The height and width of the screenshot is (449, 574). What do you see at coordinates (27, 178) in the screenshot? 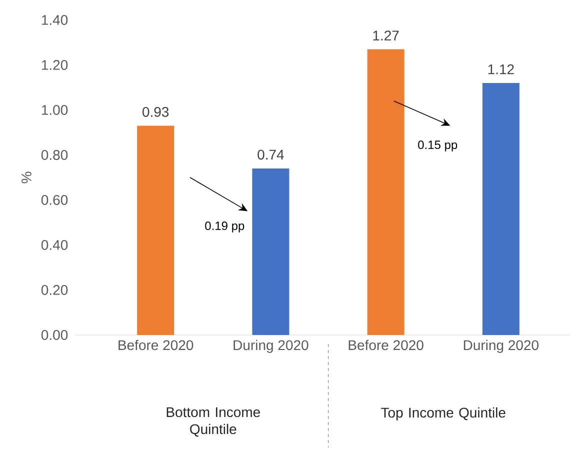
I see `y-axis-title: %` at bounding box center [27, 178].